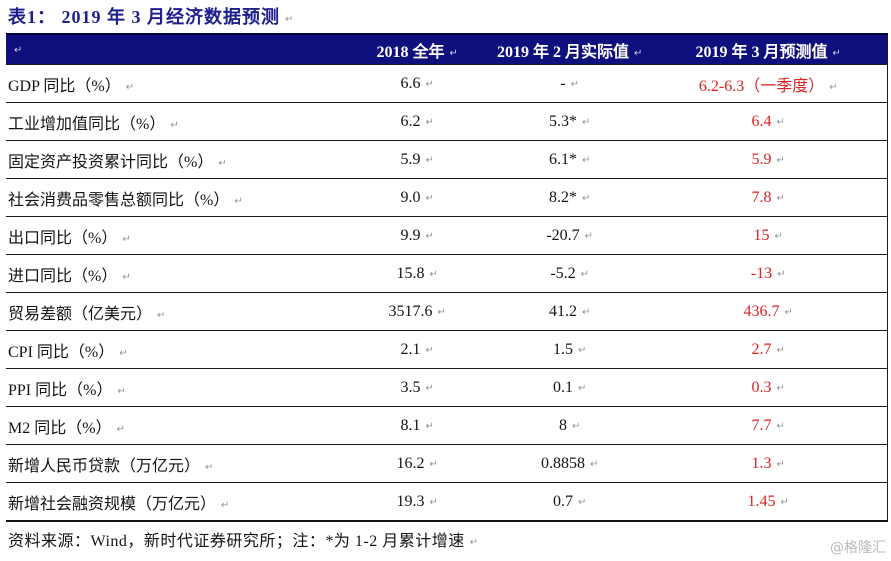  I want to click on table-row: 出口同比（%） ↵ 9.9 ↵ -20.7 ↵ 15 ↵, so click(447, 235).